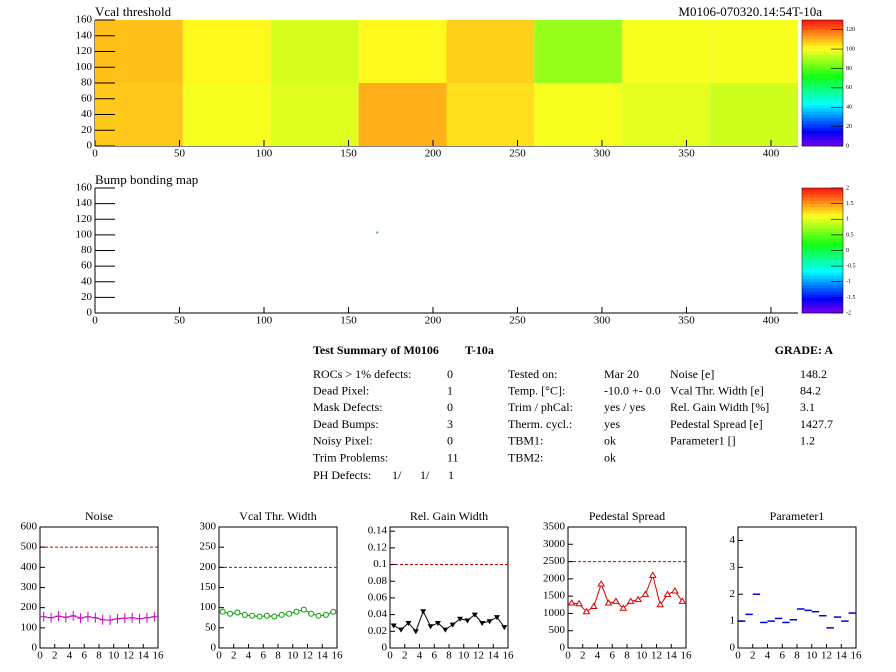 The height and width of the screenshot is (672, 896). Describe the element at coordinates (532, 374) in the screenshot. I see `summary-label: Tested on:` at that location.